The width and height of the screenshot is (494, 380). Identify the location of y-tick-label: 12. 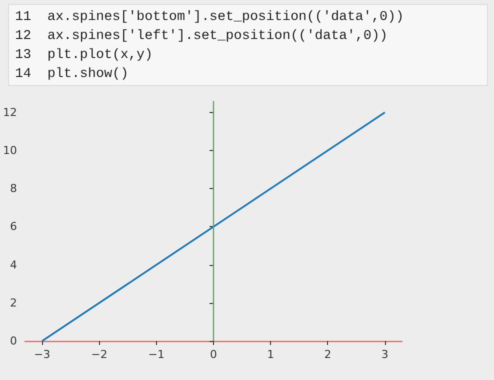
(9, 112).